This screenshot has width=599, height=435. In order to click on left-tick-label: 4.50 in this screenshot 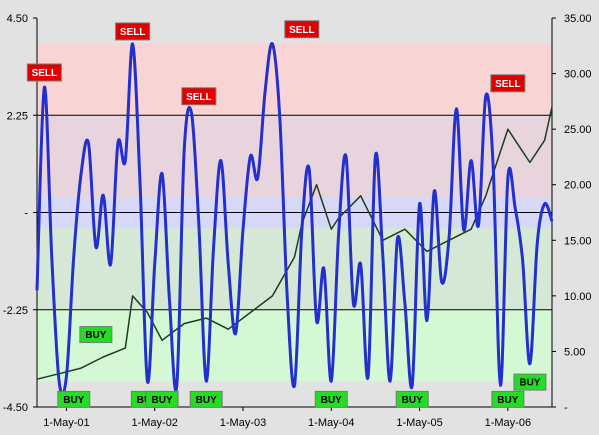, I will do `click(17, 19)`.